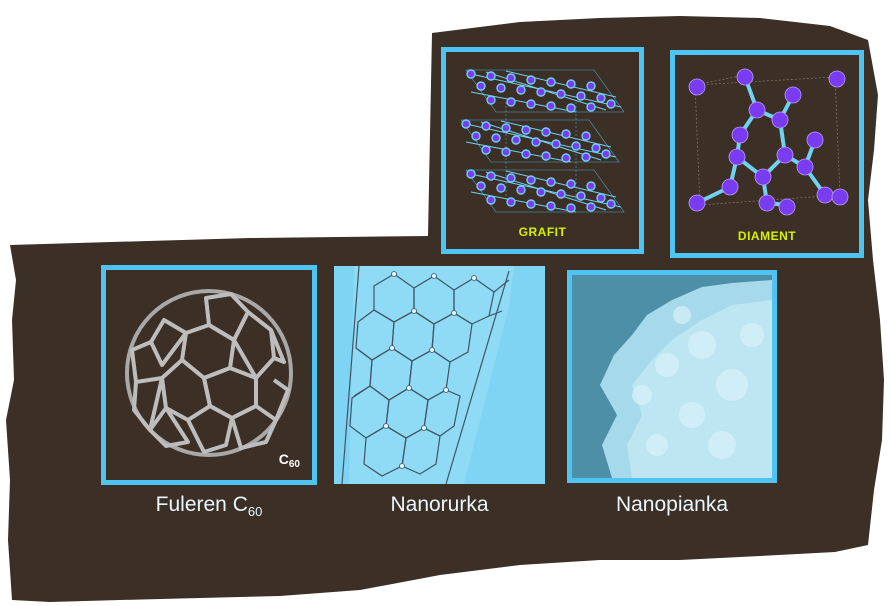 The height and width of the screenshot is (606, 891). I want to click on diamond-structure-image, so click(768, 142).